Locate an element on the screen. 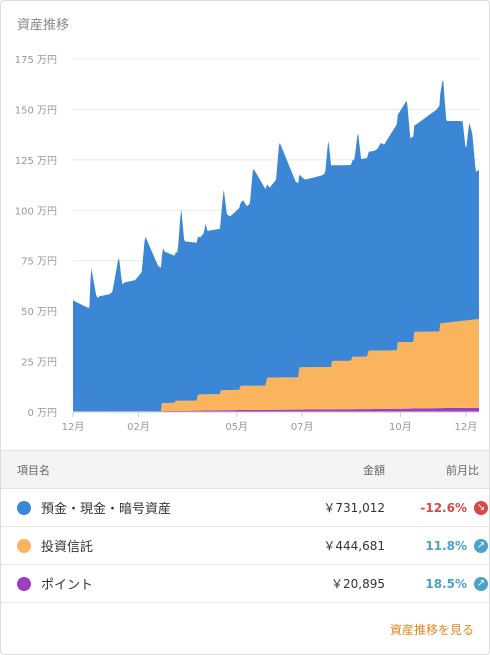 The image size is (490, 655). y-tick-label: 100 万円 is located at coordinates (36, 211).